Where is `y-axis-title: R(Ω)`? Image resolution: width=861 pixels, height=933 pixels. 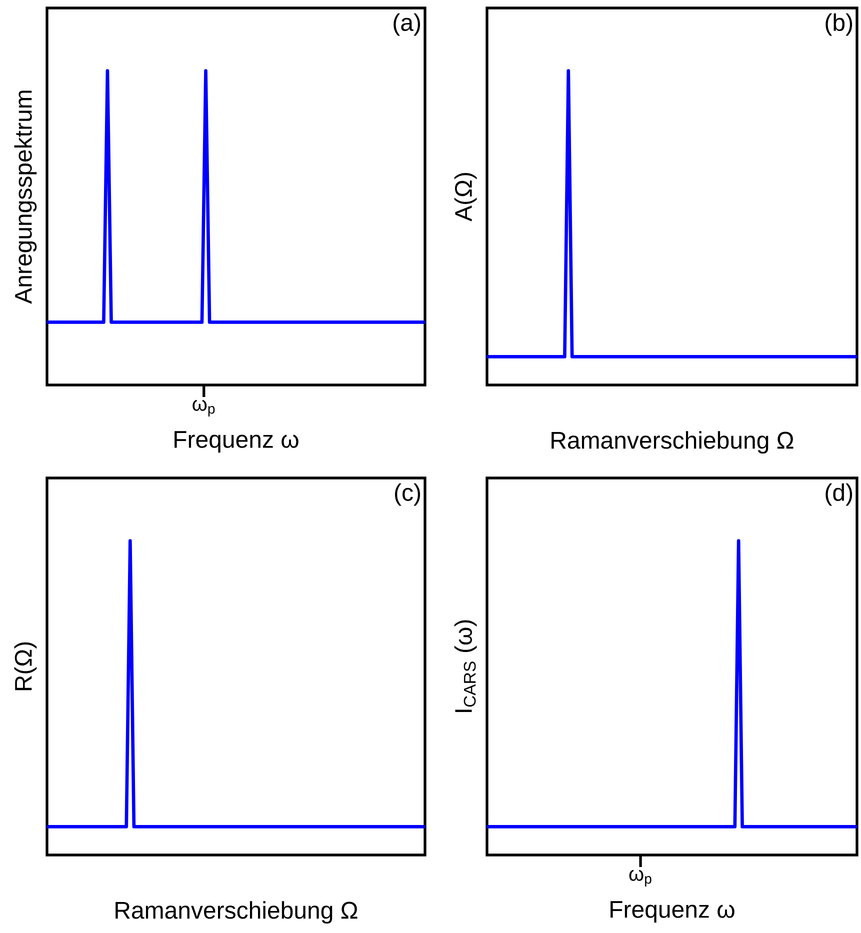
y-axis-title: R(Ω) is located at coordinates (25, 666).